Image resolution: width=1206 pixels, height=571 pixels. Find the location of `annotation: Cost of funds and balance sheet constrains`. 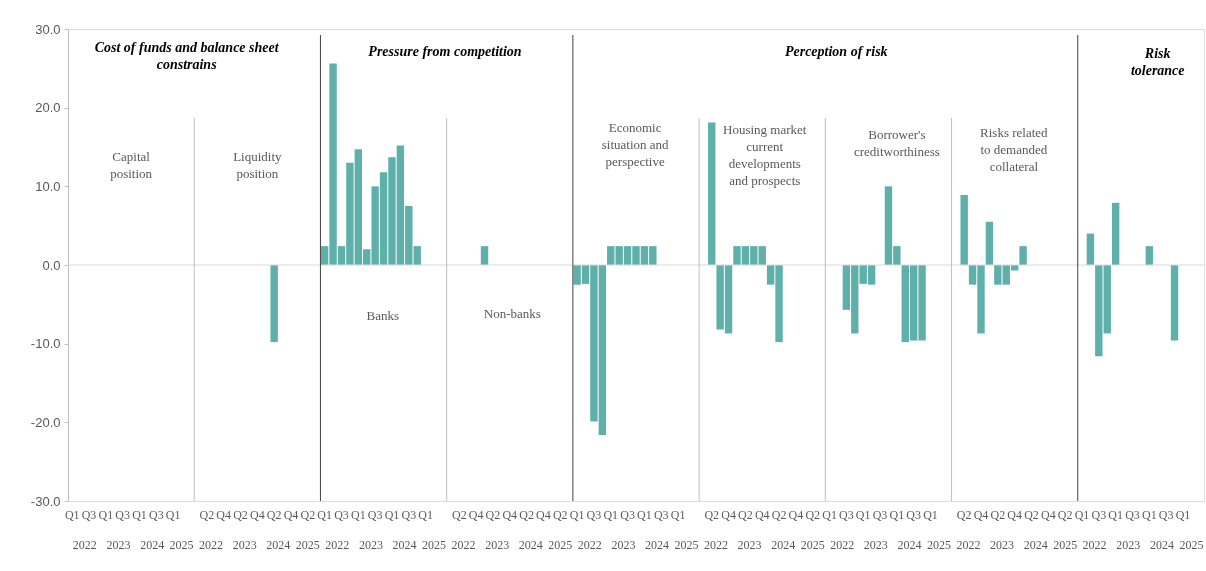

annotation: Cost of funds and balance sheet constrains is located at coordinates (187, 56).